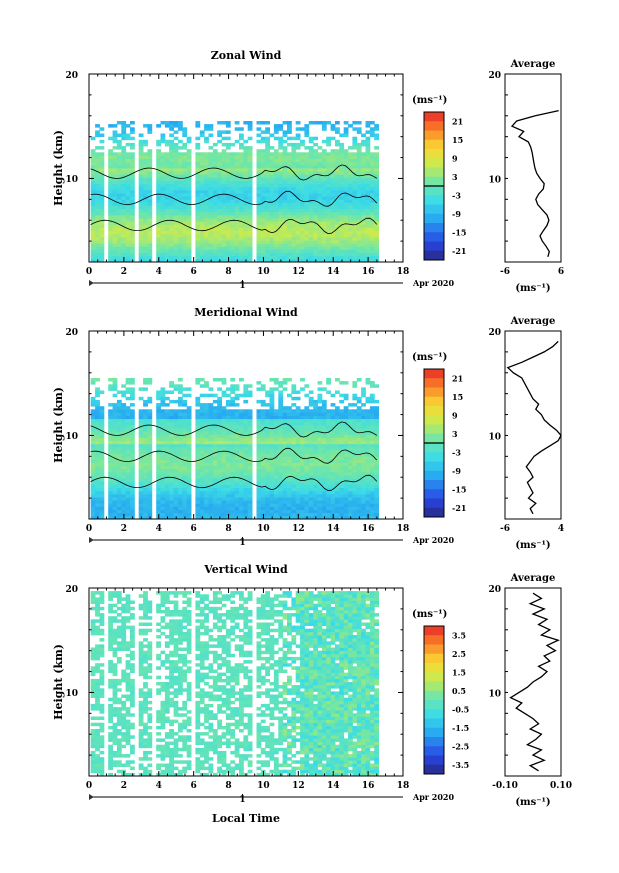 The image size is (619, 873). What do you see at coordinates (494, 76) in the screenshot?
I see `average-y-tick-label: 20` at bounding box center [494, 76].